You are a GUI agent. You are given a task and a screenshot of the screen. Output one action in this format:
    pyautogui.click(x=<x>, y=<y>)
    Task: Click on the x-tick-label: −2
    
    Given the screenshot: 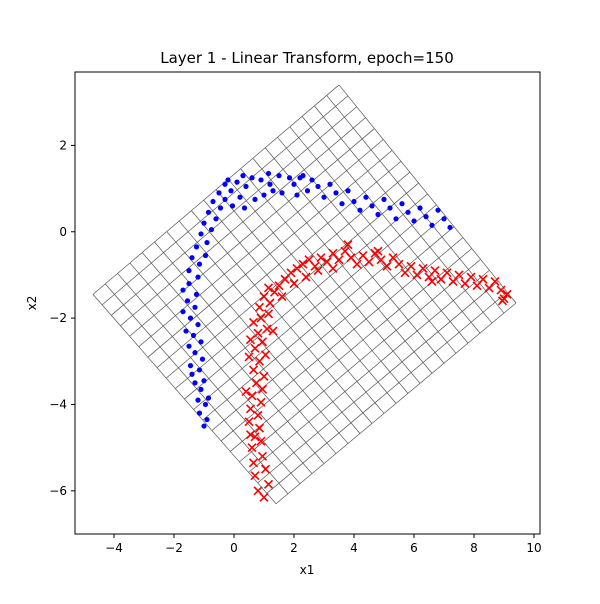 What is the action you would take?
    pyautogui.click(x=174, y=548)
    